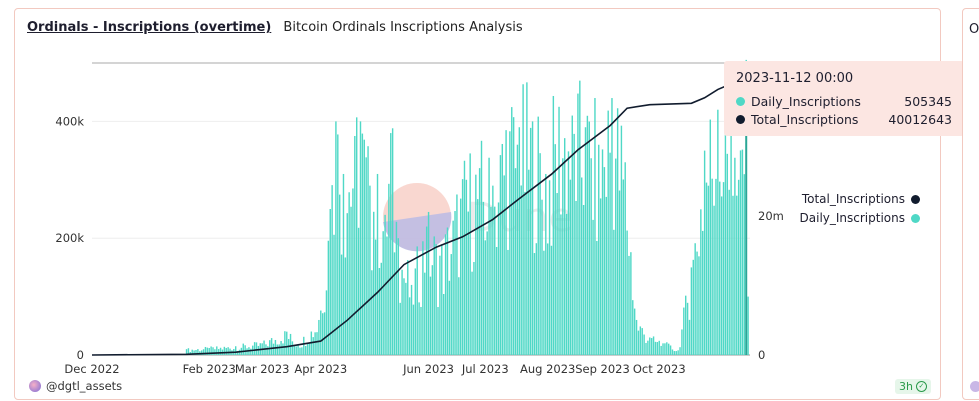 Image resolution: width=979 pixels, height=401 pixels. What do you see at coordinates (805, 119) in the screenshot?
I see `tooltip-name-total: Total_Inscriptions` at bounding box center [805, 119].